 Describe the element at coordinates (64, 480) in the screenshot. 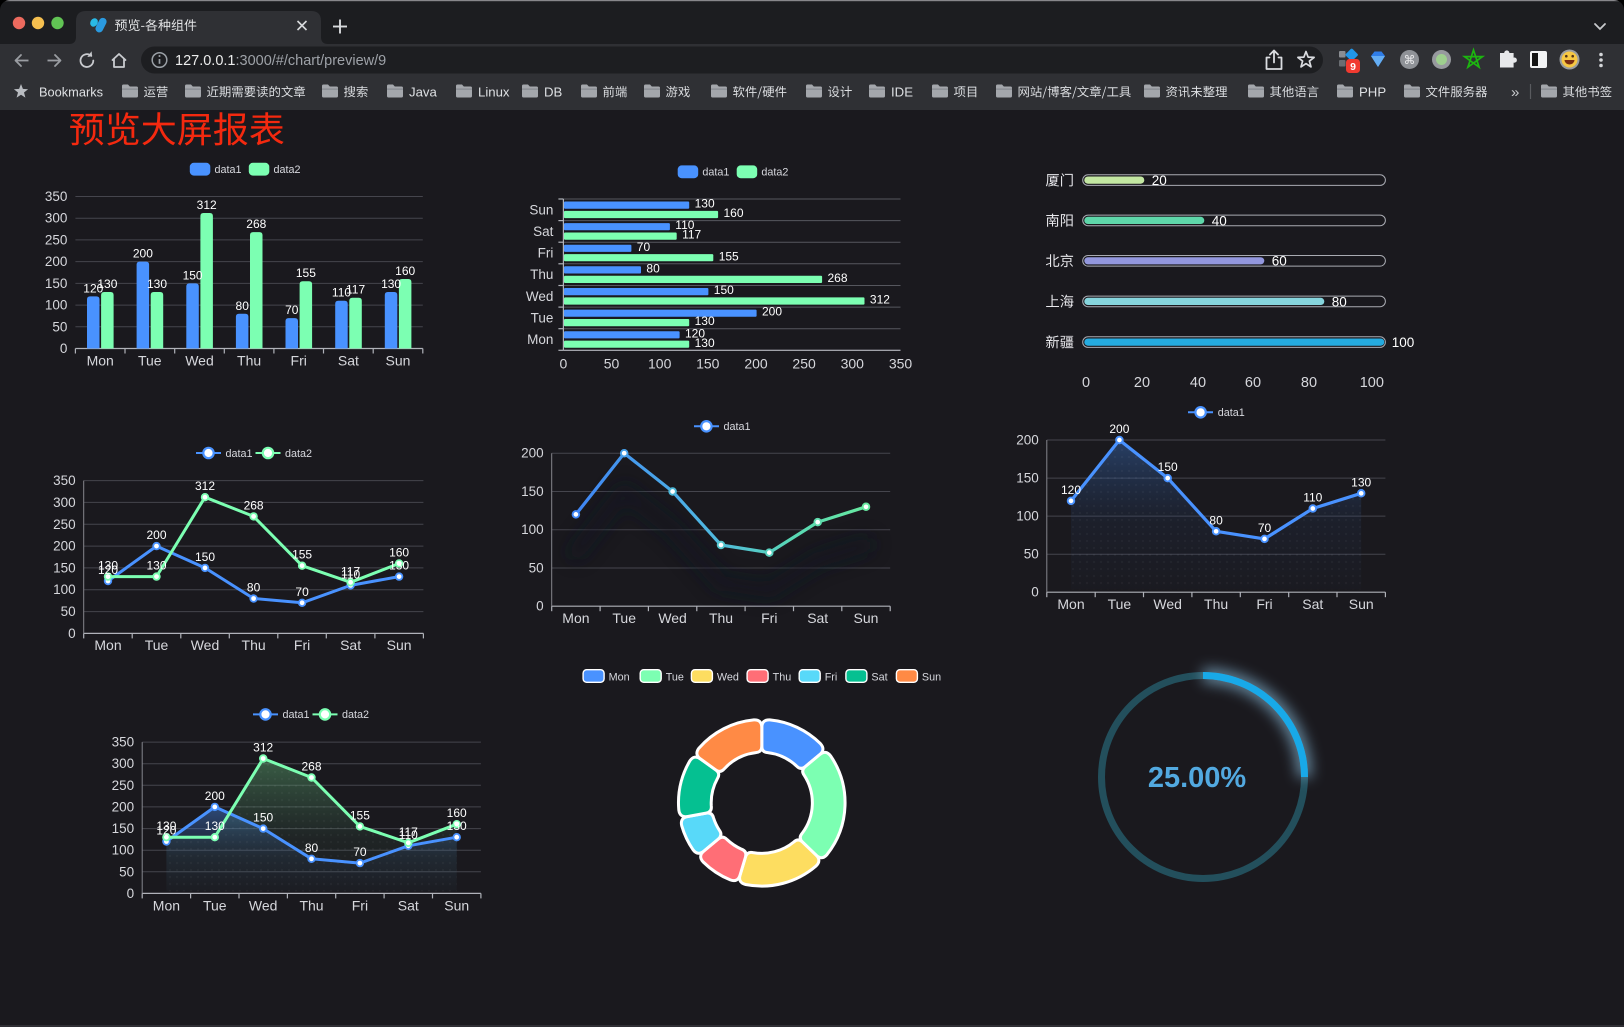

I see `svg-text: 350` at that location.